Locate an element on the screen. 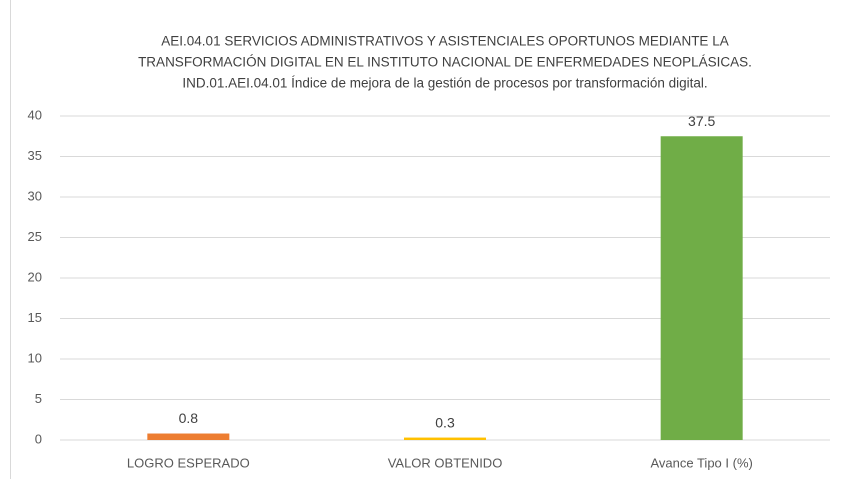 The width and height of the screenshot is (847, 484). y-tick-label: 0 is located at coordinates (38, 438).